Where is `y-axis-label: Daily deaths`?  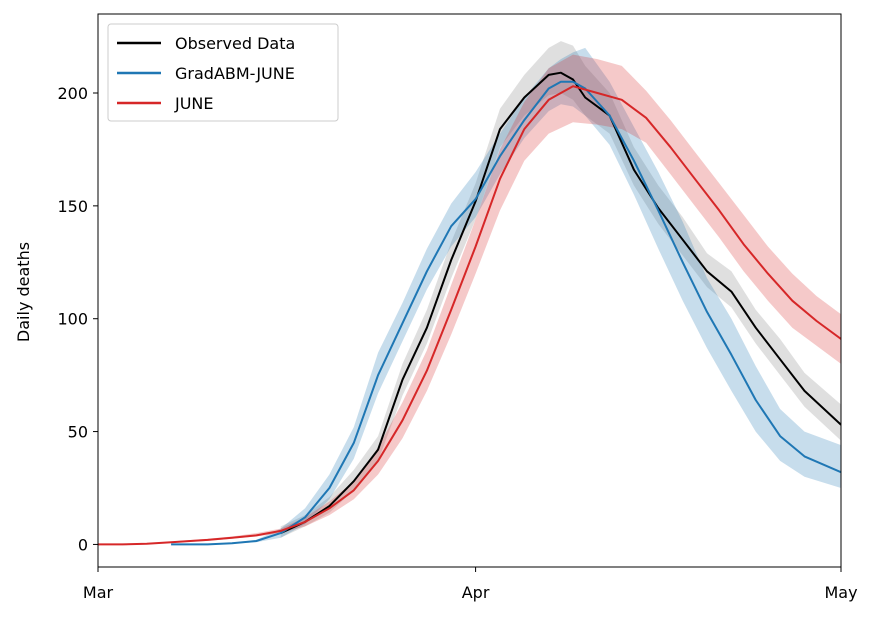 y-axis-label: Daily deaths is located at coordinates (23, 292).